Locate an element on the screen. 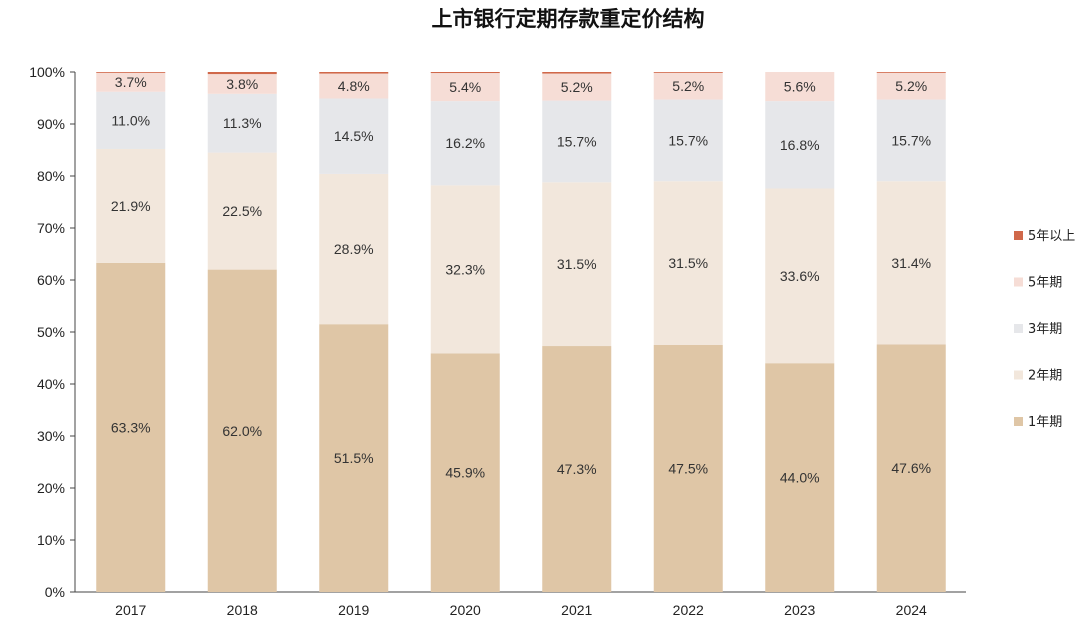 This screenshot has width=1080, height=628. bar-segment-5年期-2018 is located at coordinates (242, 84).